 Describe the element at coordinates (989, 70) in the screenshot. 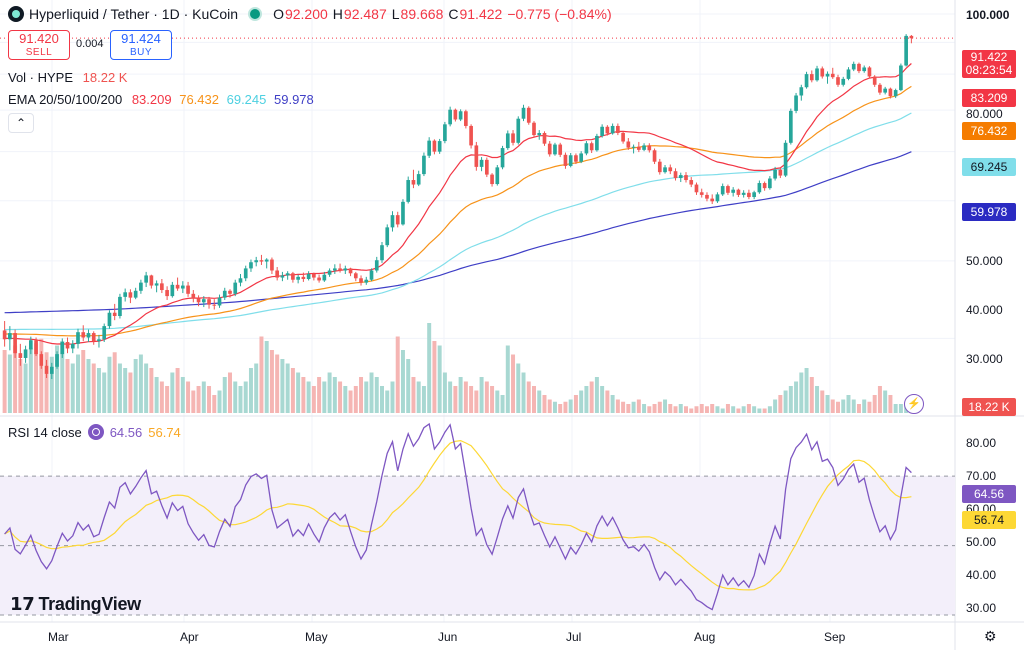

I see `bar-countdown: 08:23:54` at that location.